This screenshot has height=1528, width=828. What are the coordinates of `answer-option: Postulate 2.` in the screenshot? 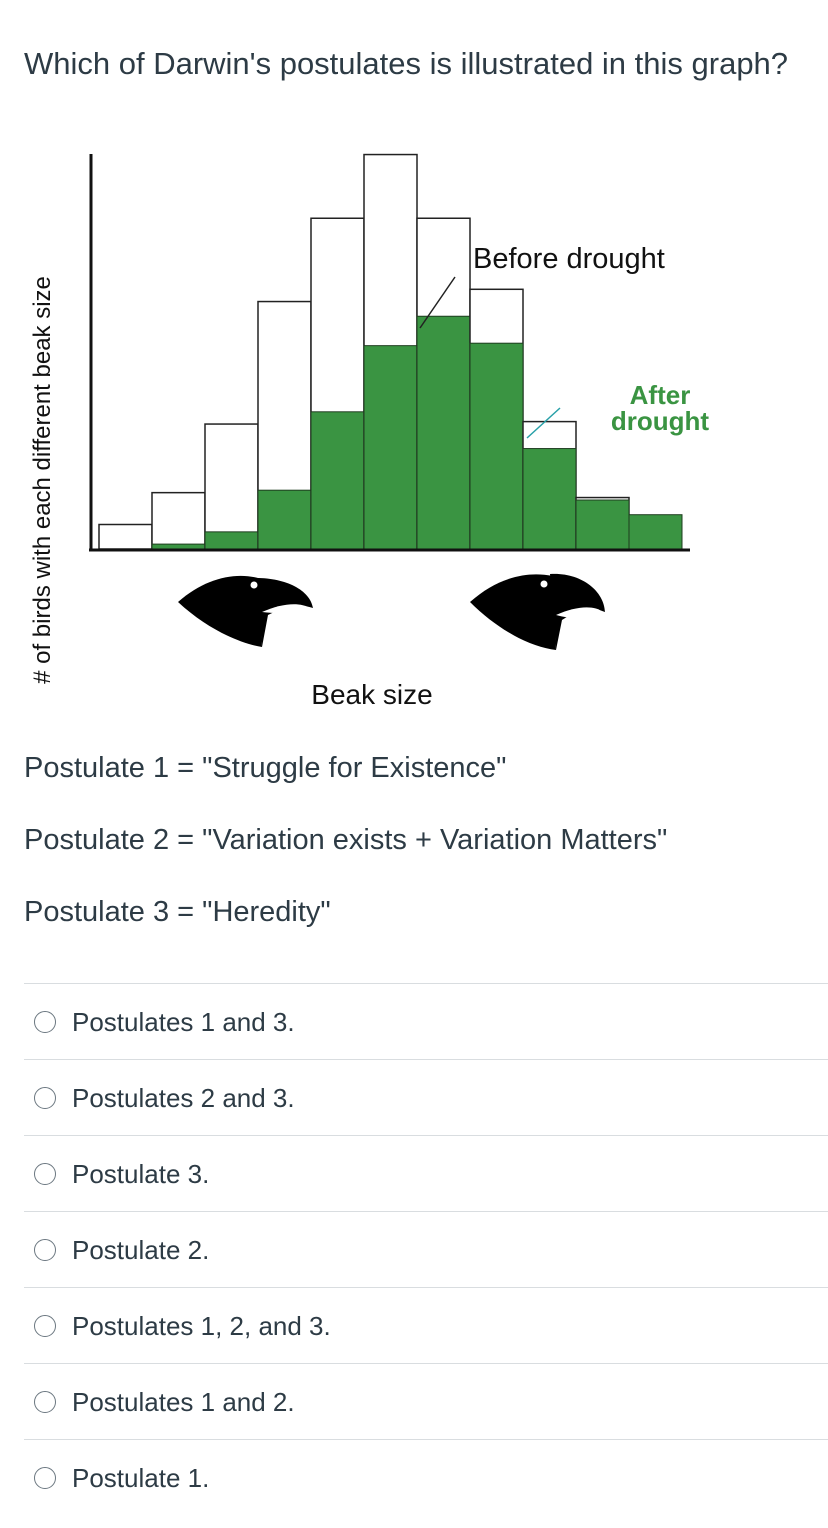 It's located at (426, 1249).